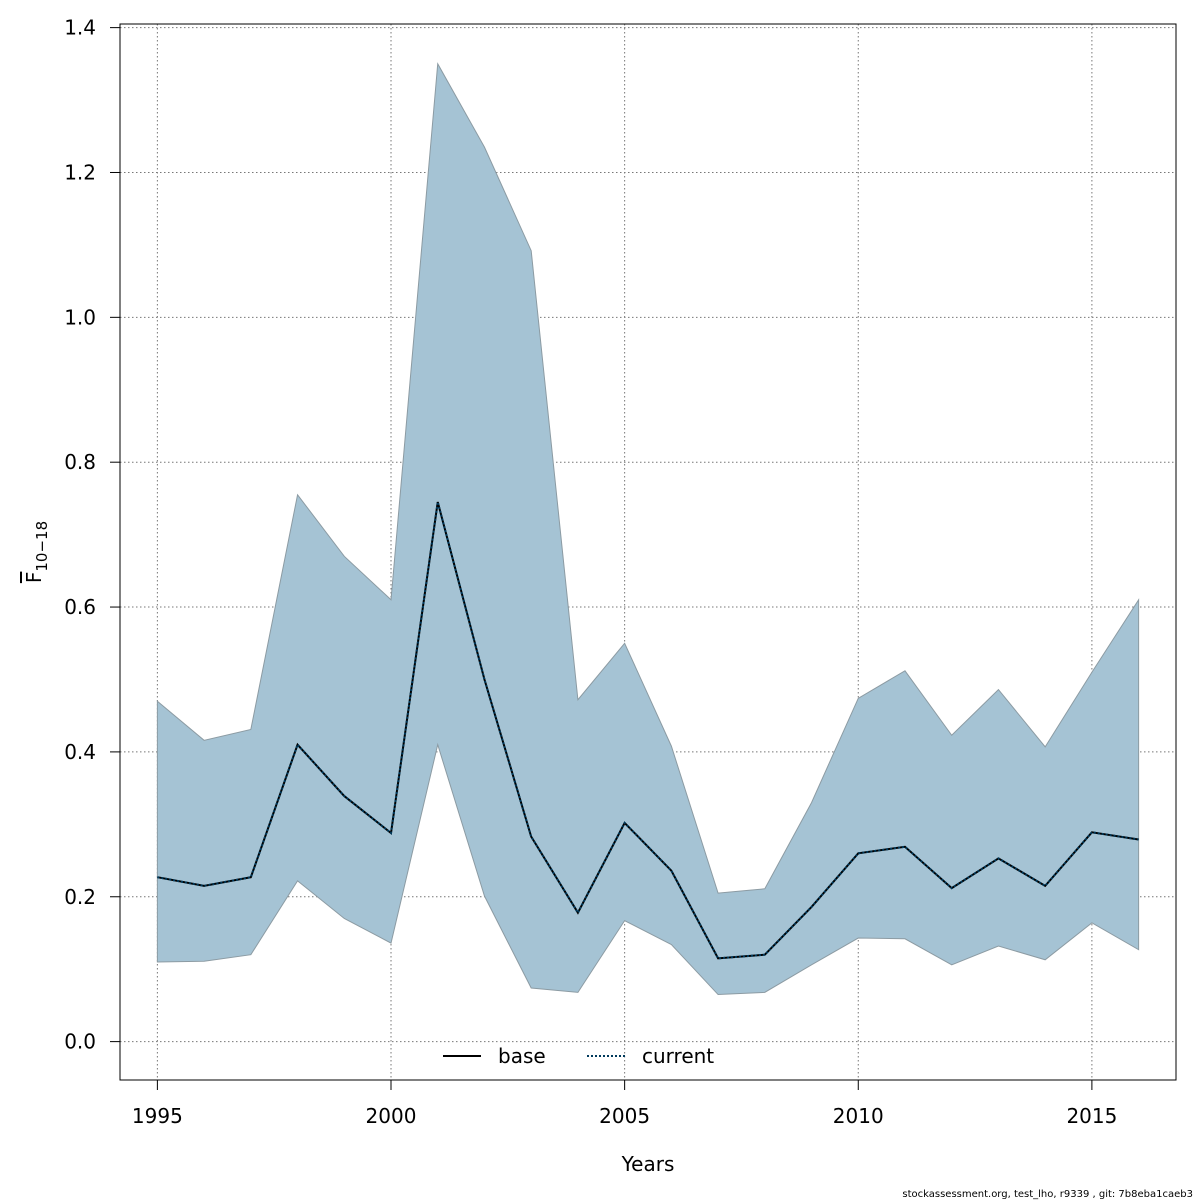  I want to click on x-axis-label: Years, so click(648, 1164).